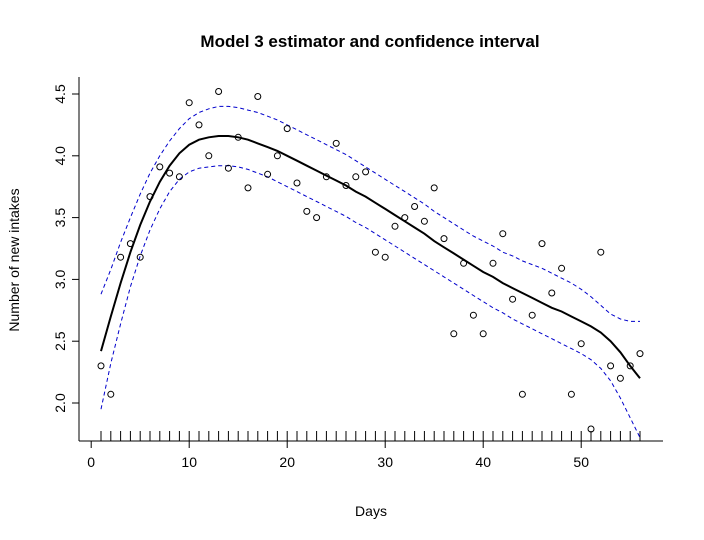  I want to click on y-axis-label: Number of new intakes, so click(14, 259).